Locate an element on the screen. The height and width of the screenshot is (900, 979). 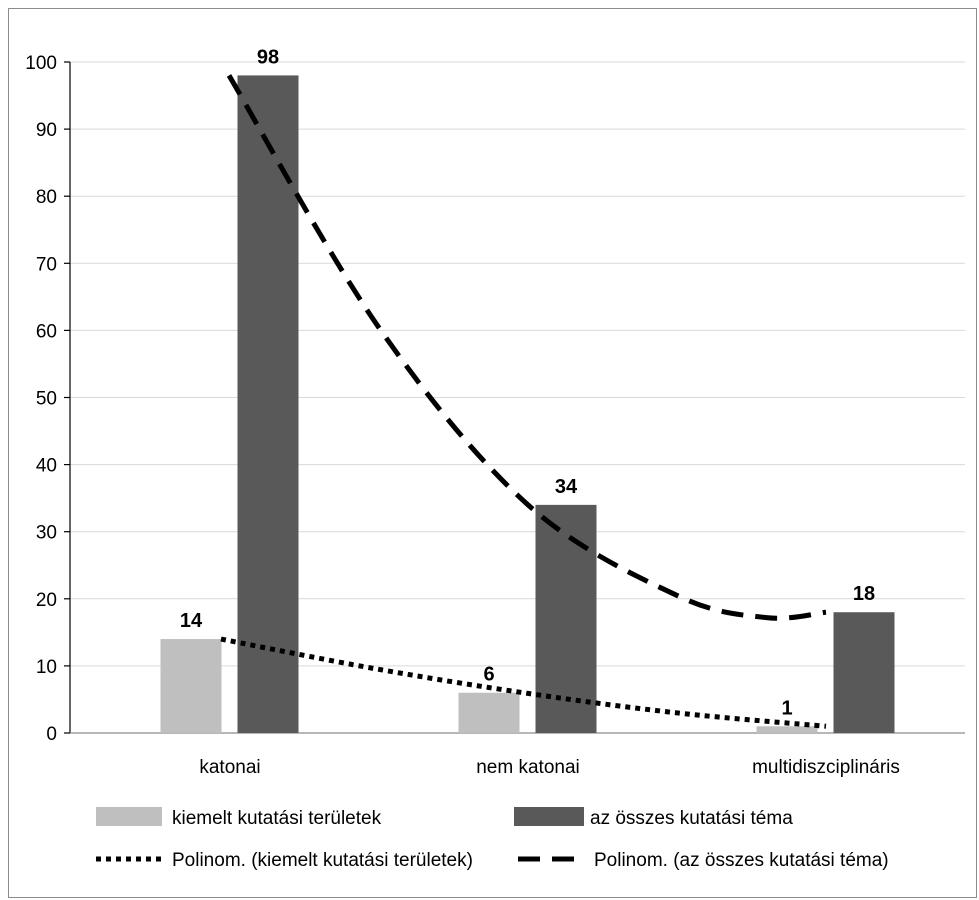
y-tick-label-70: 70 is located at coordinates (46, 264).